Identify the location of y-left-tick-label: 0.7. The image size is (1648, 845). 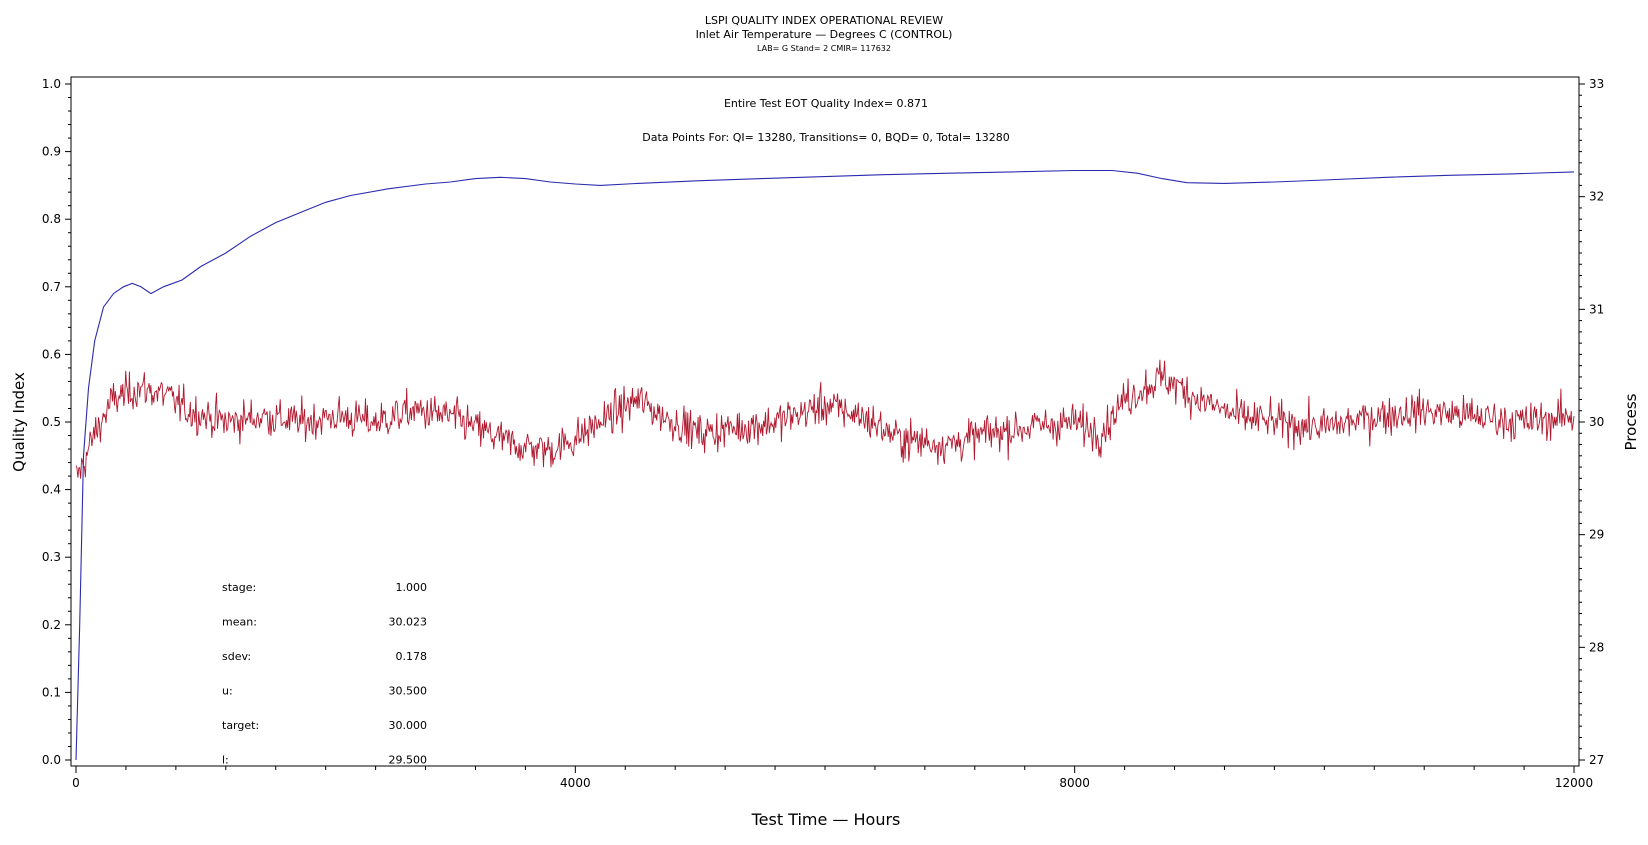
(51, 287).